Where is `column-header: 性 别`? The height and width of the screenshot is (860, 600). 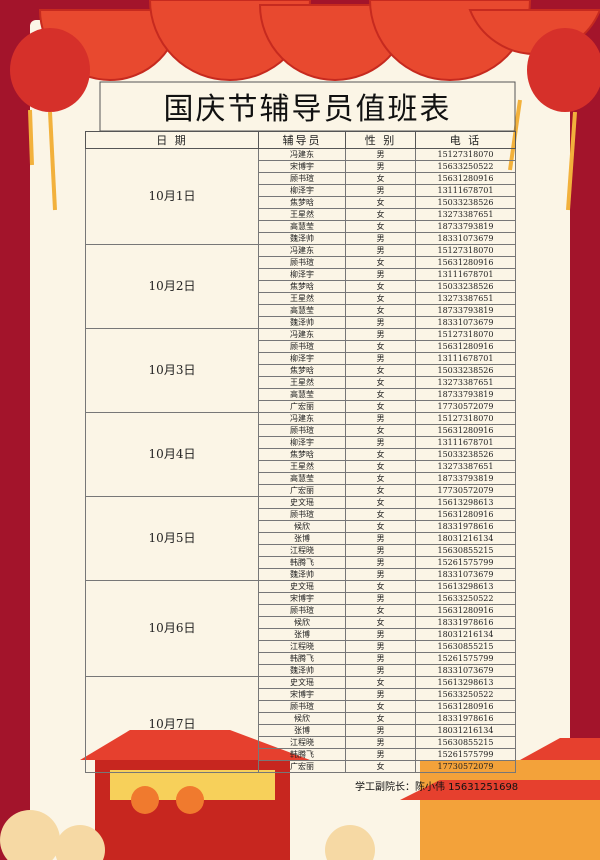
column-header: 性 别 is located at coordinates (380, 140).